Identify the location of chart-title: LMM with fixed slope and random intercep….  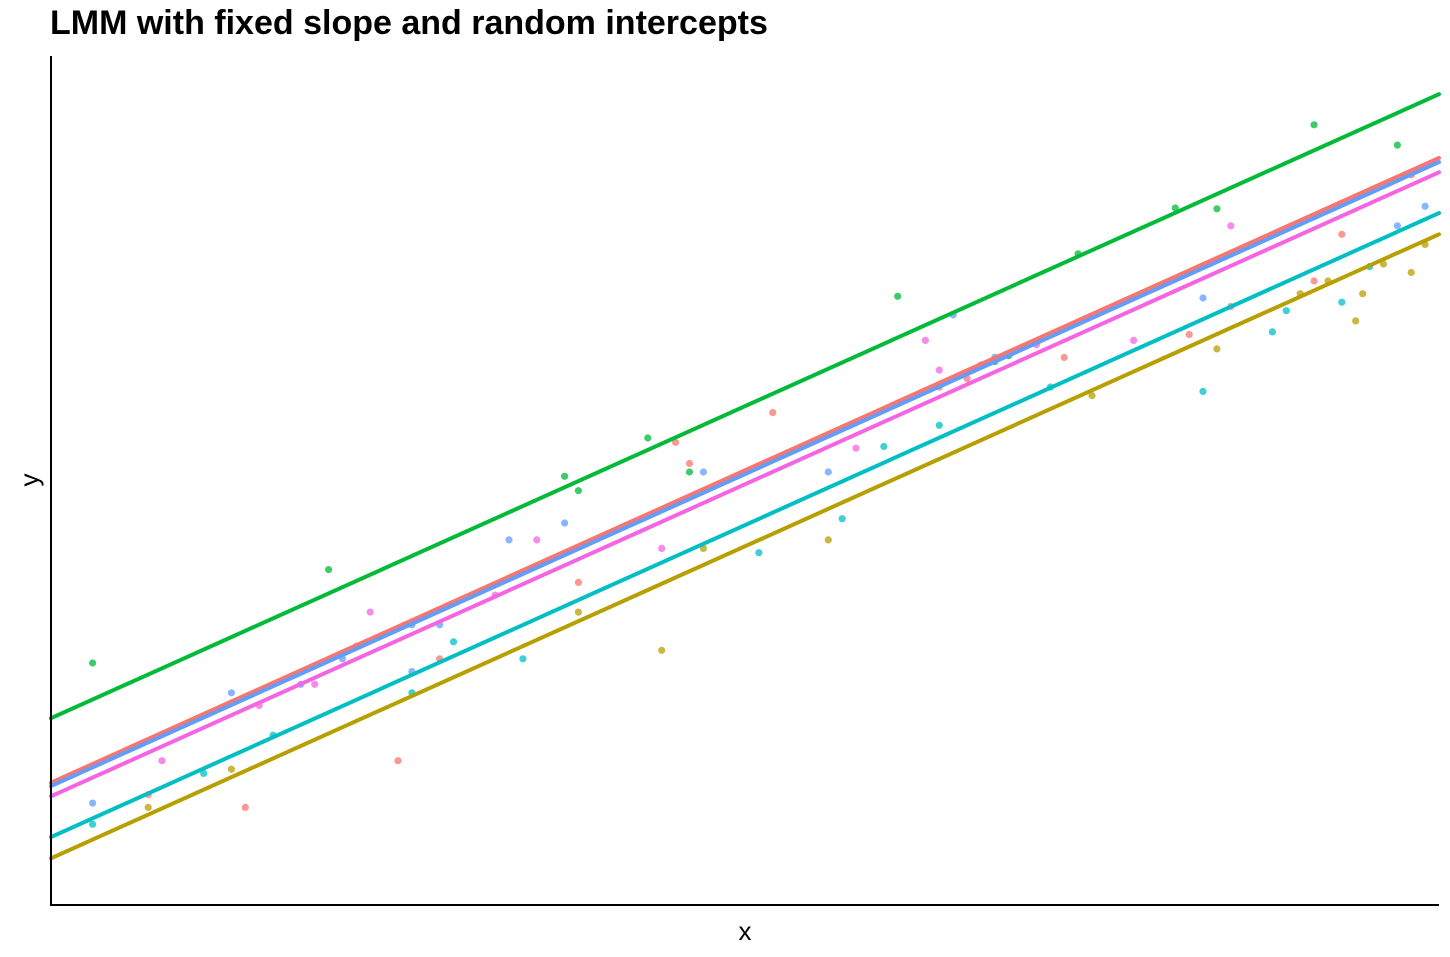
(409, 23).